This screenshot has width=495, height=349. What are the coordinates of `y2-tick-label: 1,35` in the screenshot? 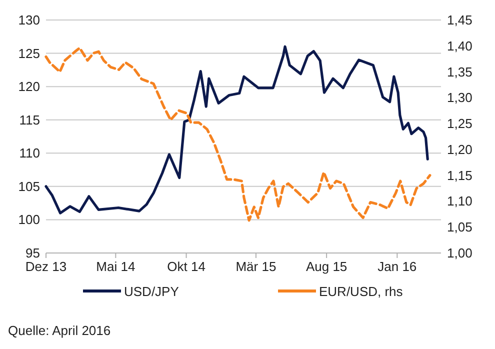 It's located at (459, 72).